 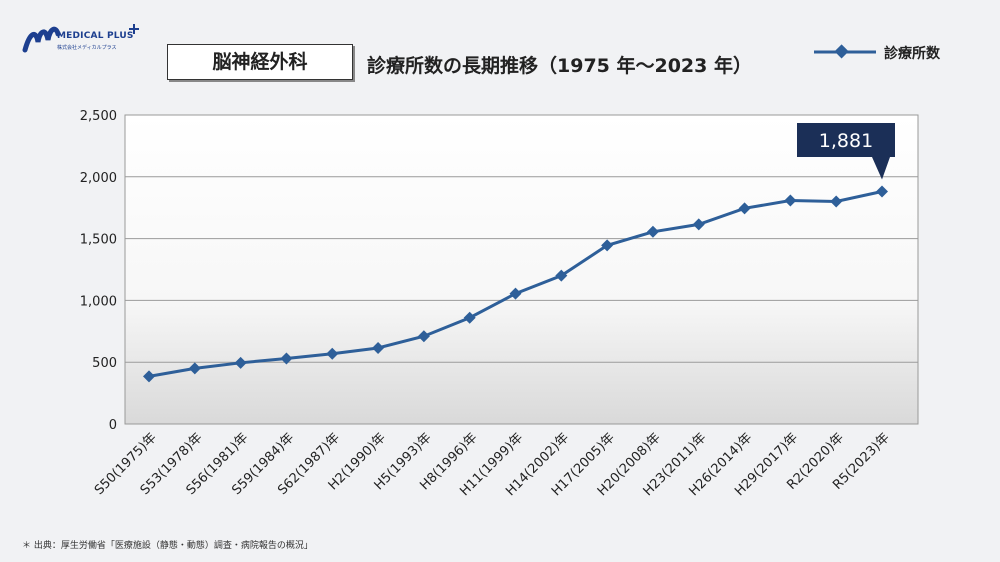 What do you see at coordinates (98, 116) in the screenshot?
I see `y-tick-label: 2,500` at bounding box center [98, 116].